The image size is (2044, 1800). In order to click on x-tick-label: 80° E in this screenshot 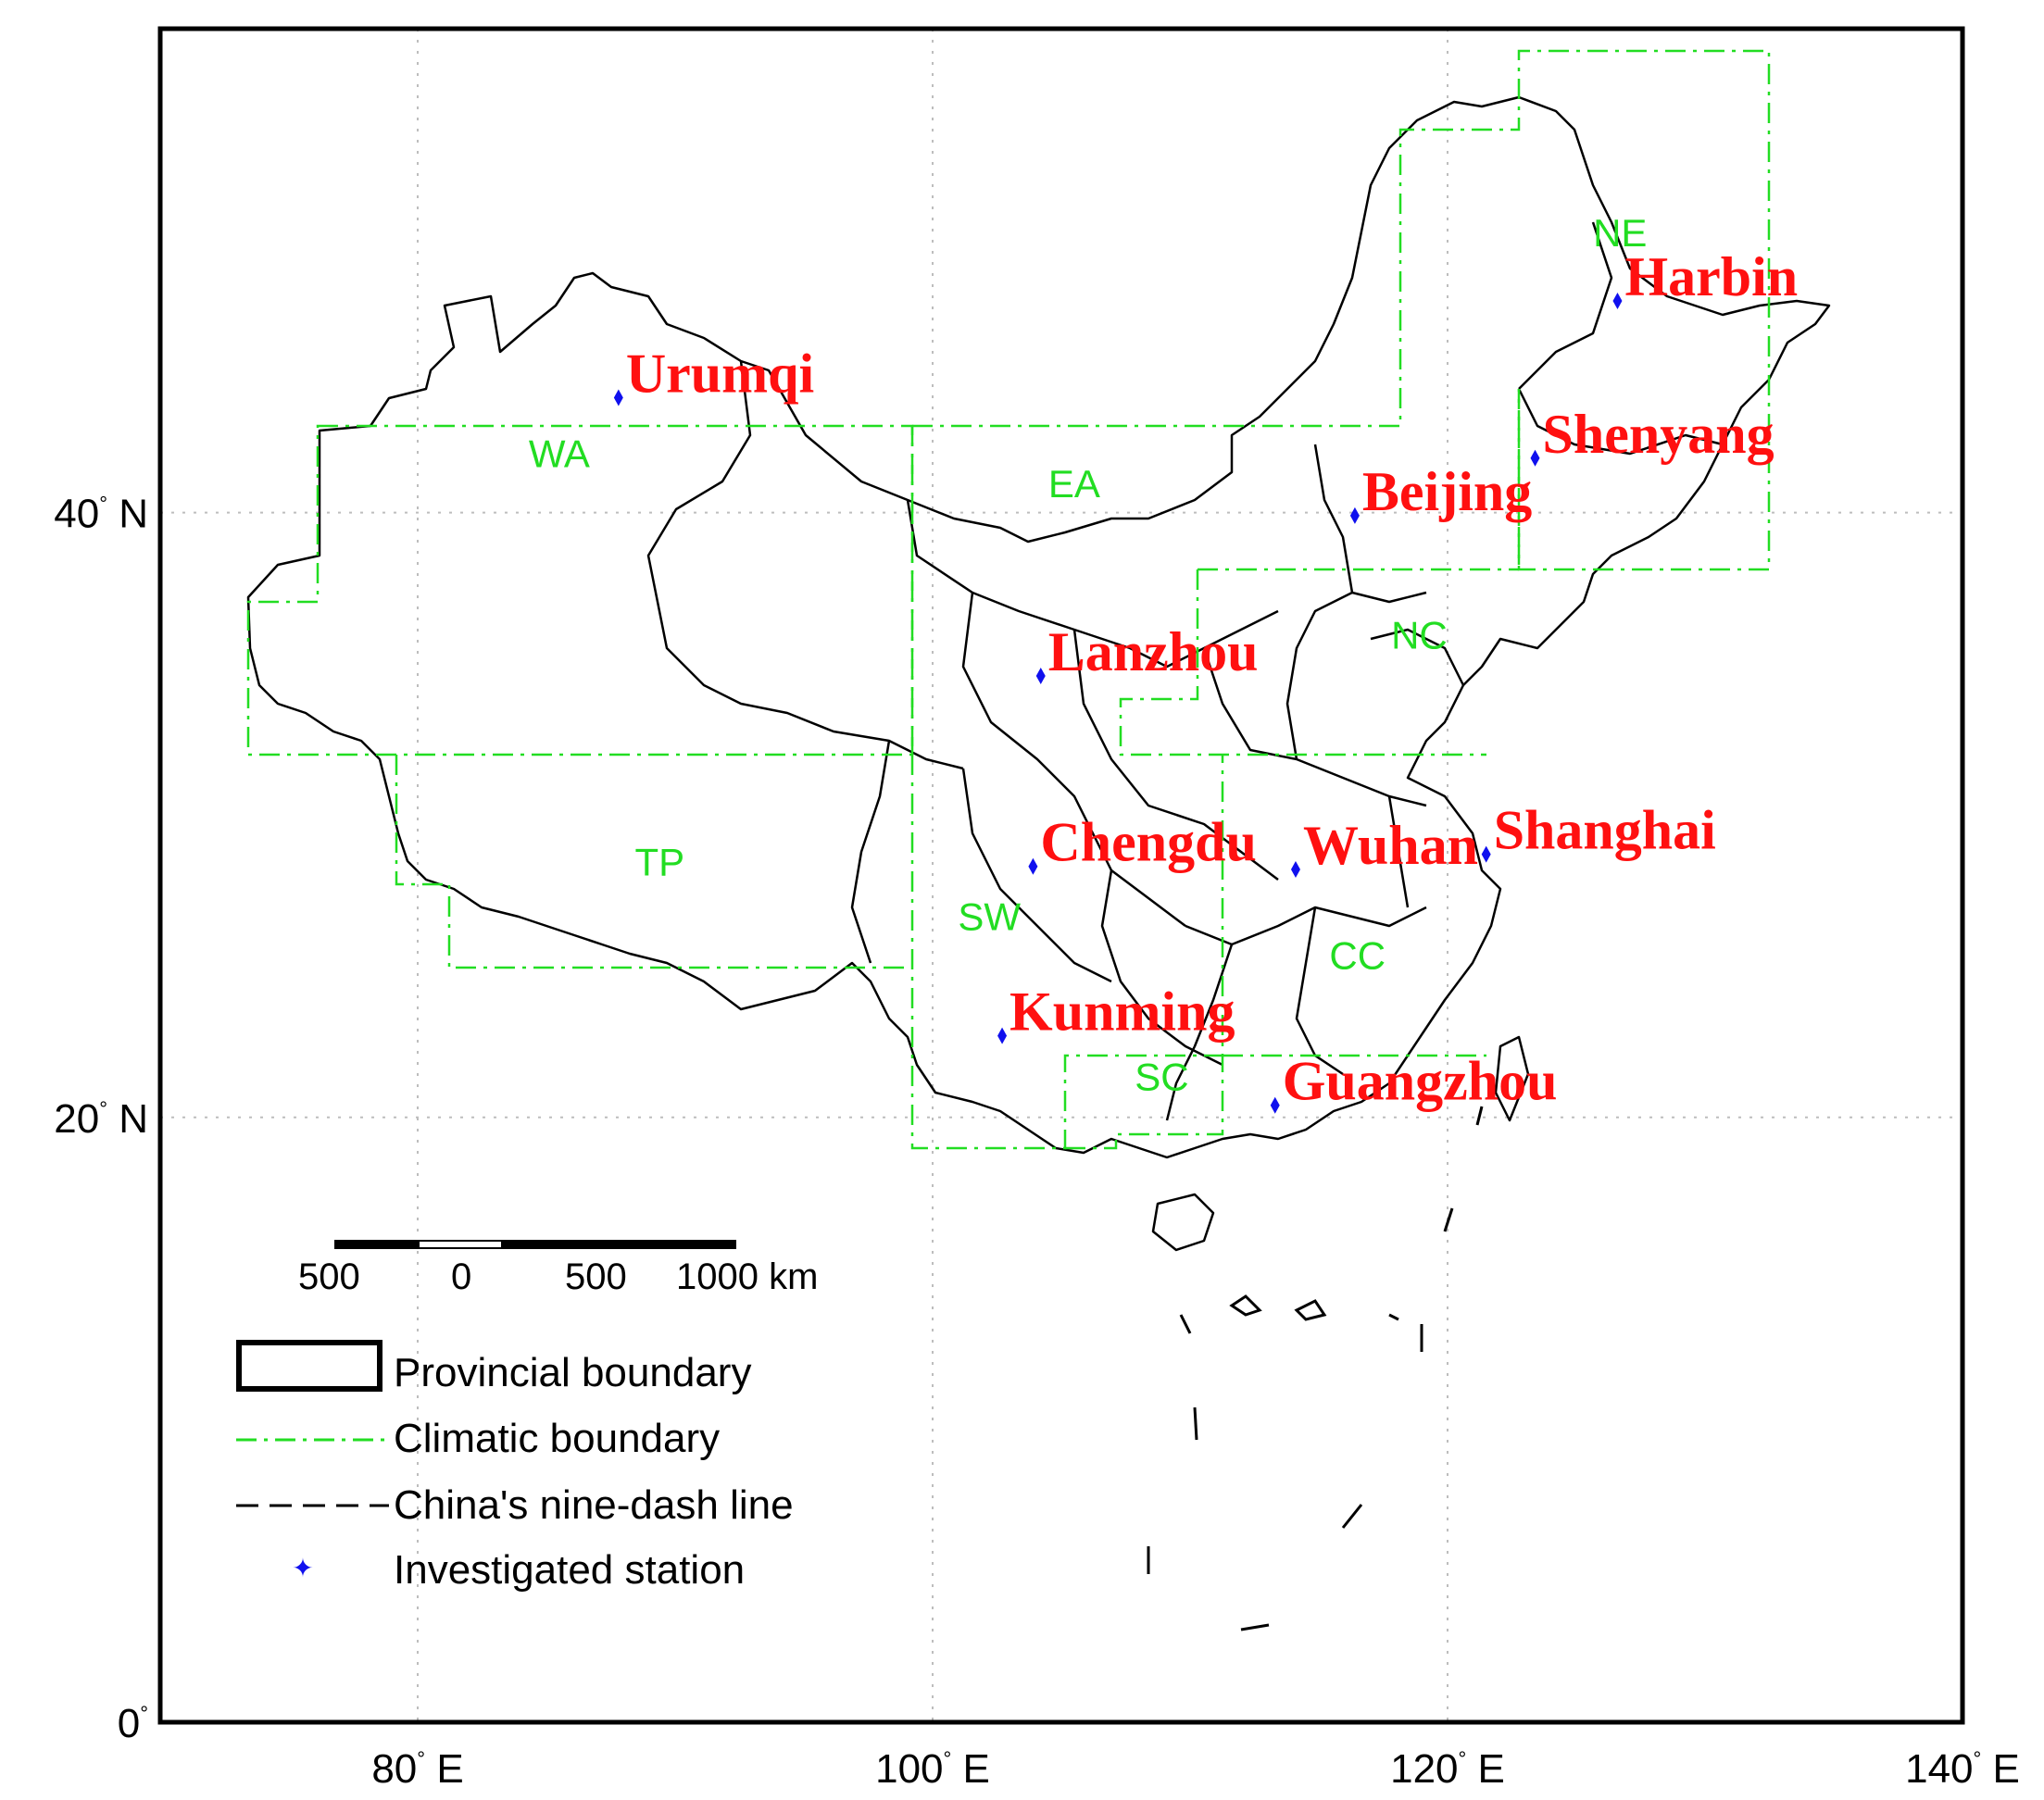, I will do `click(417, 1769)`.